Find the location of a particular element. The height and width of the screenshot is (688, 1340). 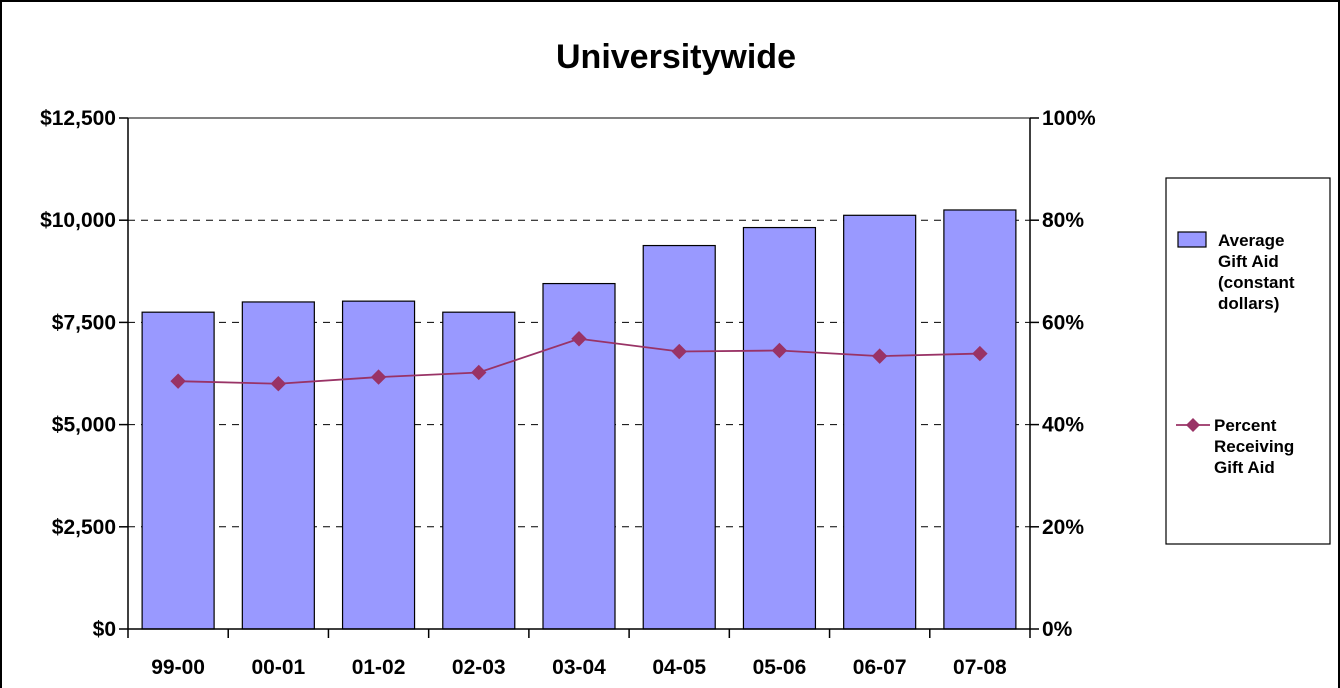

legend-label-percent-receiving: Gift Aid is located at coordinates (1244, 467).